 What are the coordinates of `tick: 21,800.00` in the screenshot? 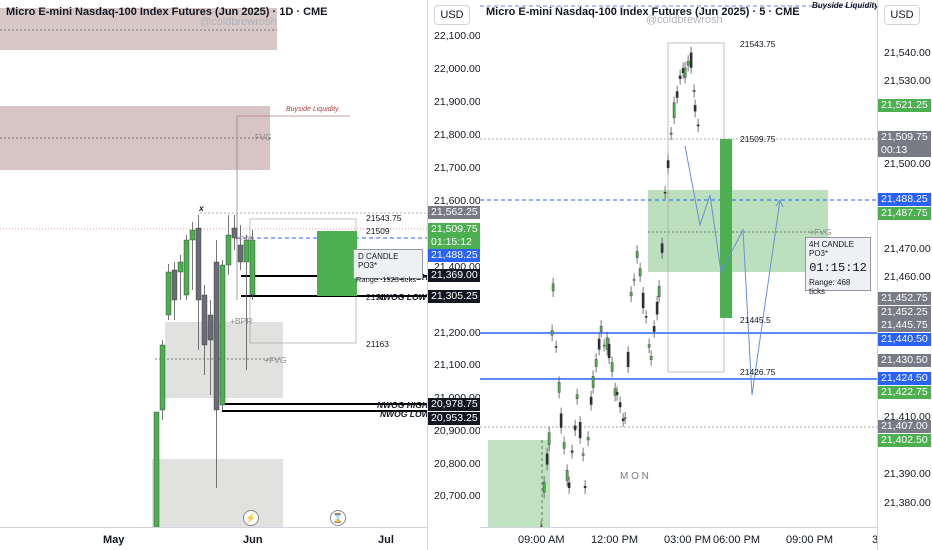 It's located at (457, 135).